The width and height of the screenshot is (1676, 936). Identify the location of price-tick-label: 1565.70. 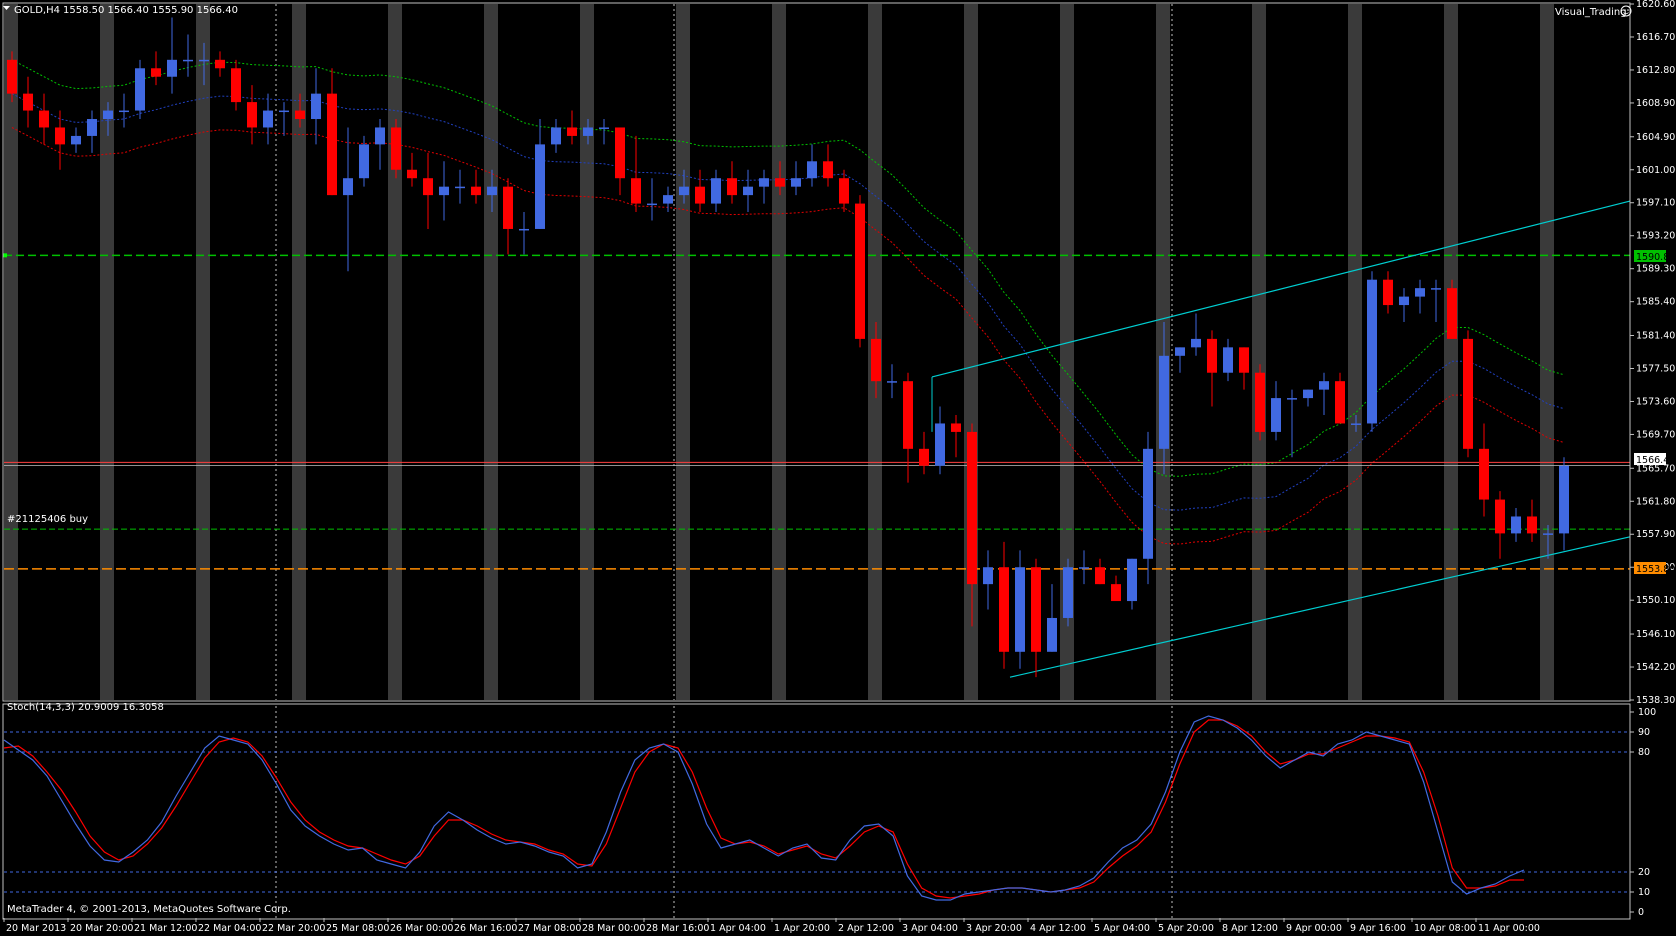
(1655, 468).